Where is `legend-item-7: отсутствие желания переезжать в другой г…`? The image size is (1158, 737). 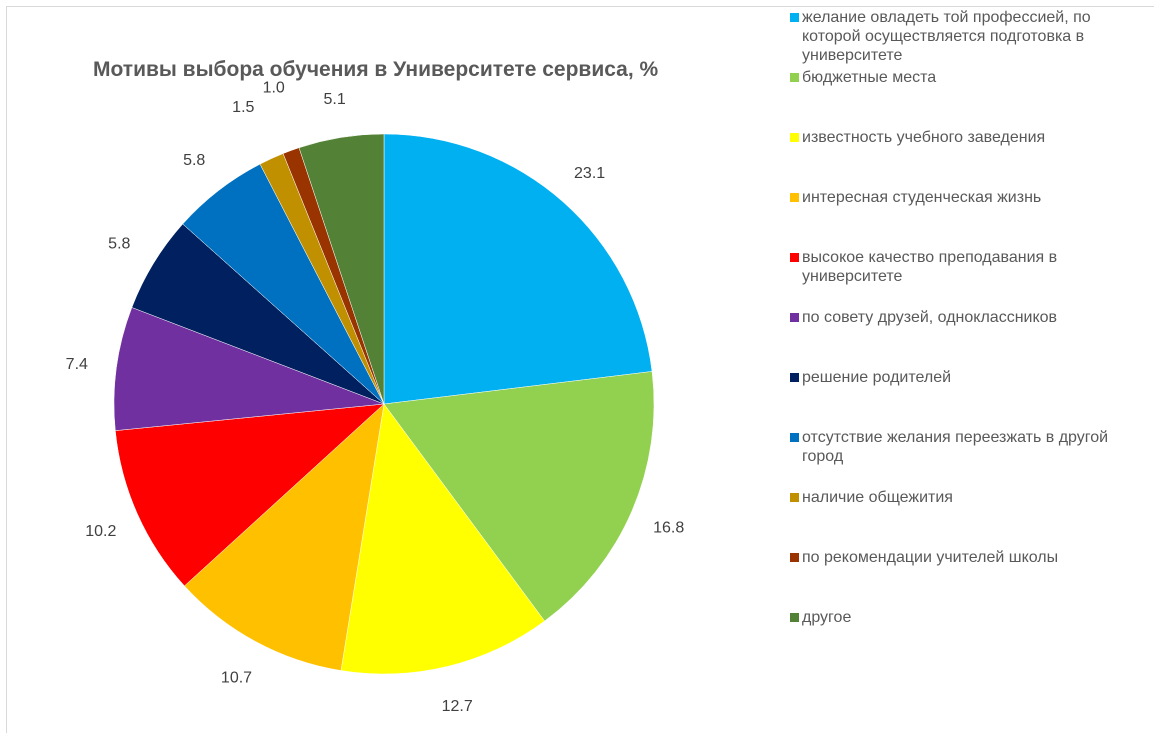 legend-item-7: отсутствие желания переезжать в другой г… is located at coordinates (965, 447).